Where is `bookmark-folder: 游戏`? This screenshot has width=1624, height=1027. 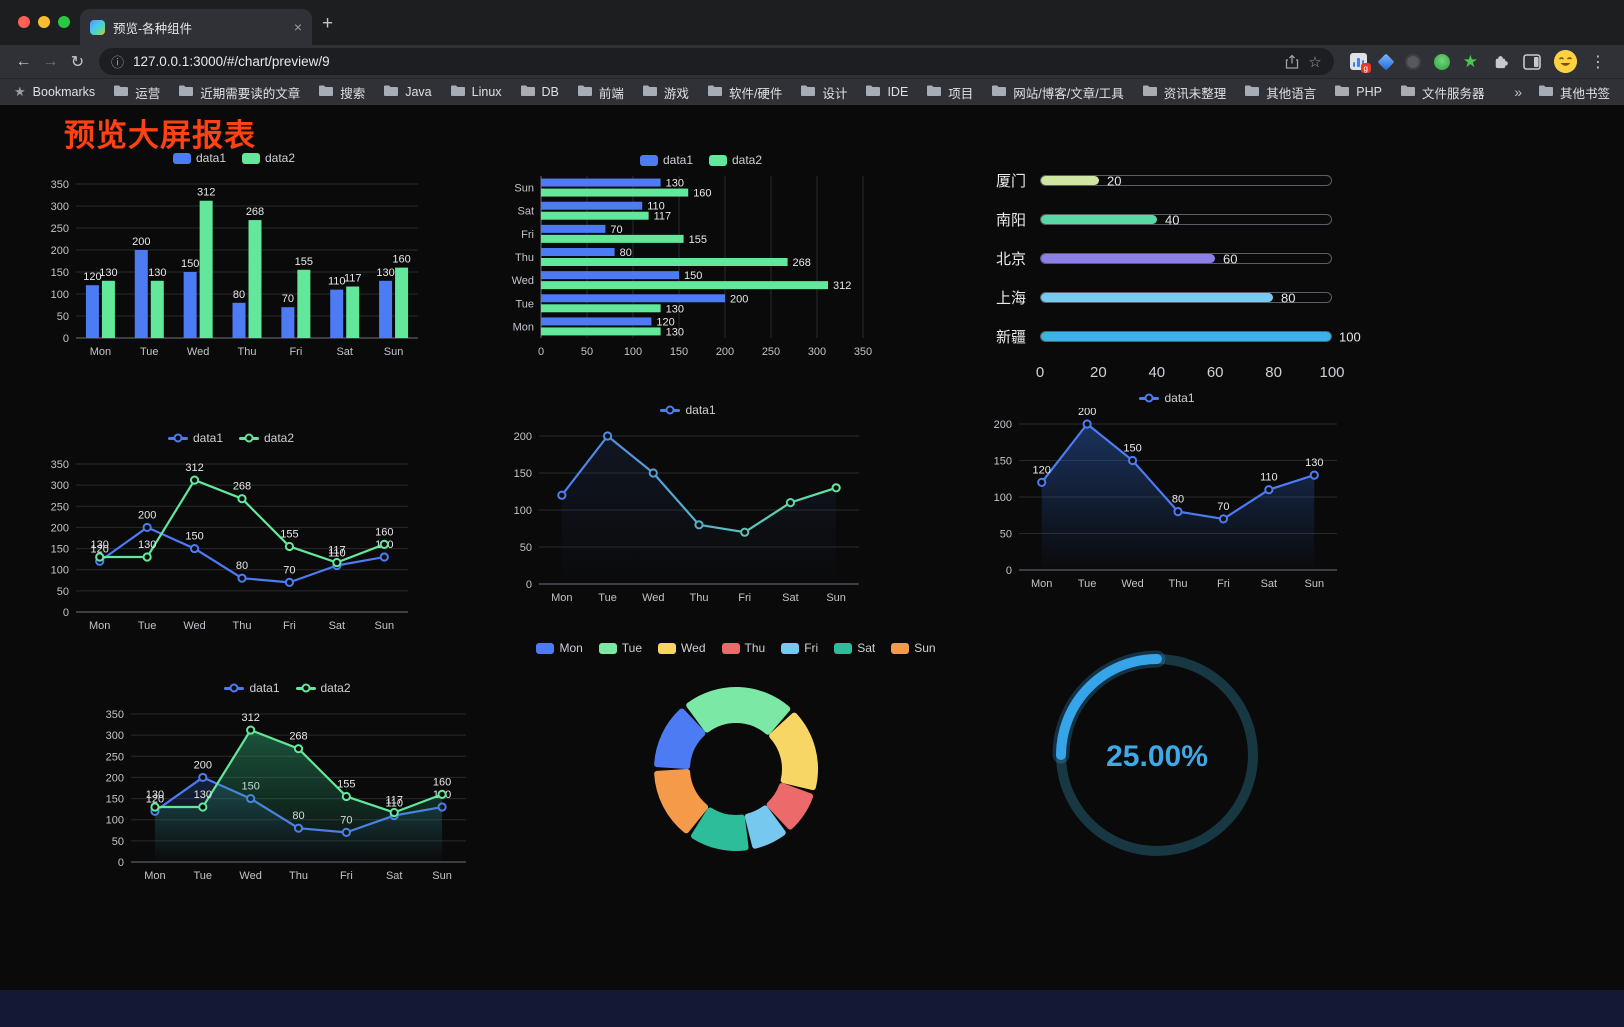 bookmark-folder: 游戏 is located at coordinates (665, 92).